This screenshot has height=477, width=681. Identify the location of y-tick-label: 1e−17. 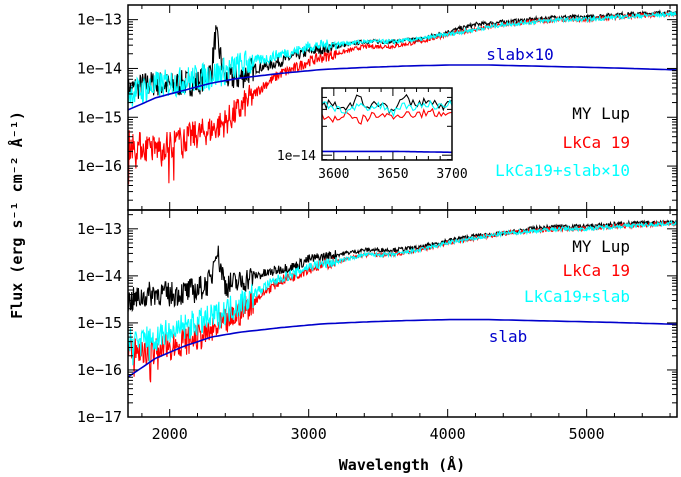
(99, 417).